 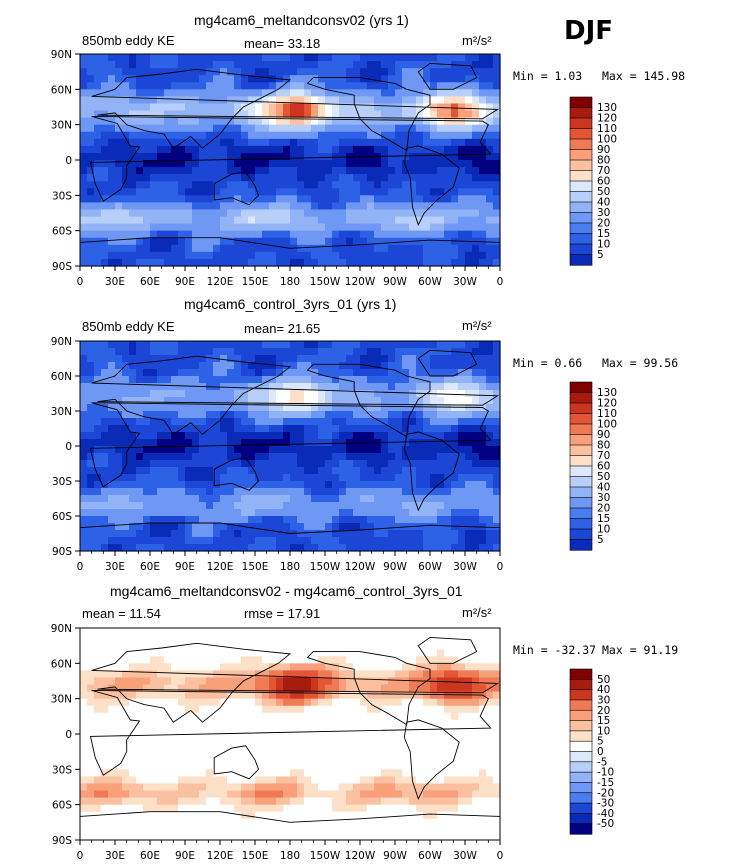 I want to click on panel1-max-label: Max = 145.98, so click(x=644, y=76).